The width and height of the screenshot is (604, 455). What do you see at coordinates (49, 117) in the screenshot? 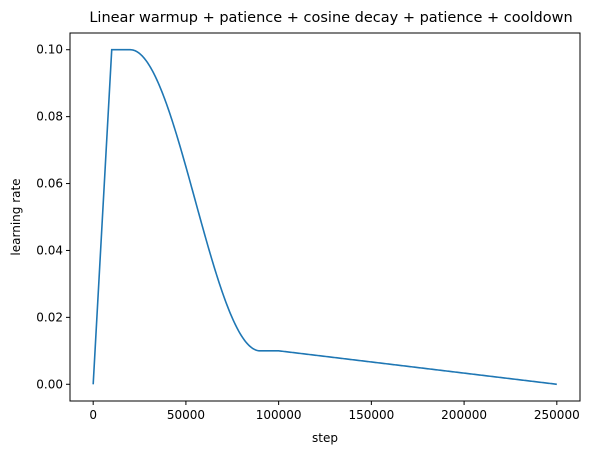
I see `y-tick-label: 0.08` at bounding box center [49, 117].